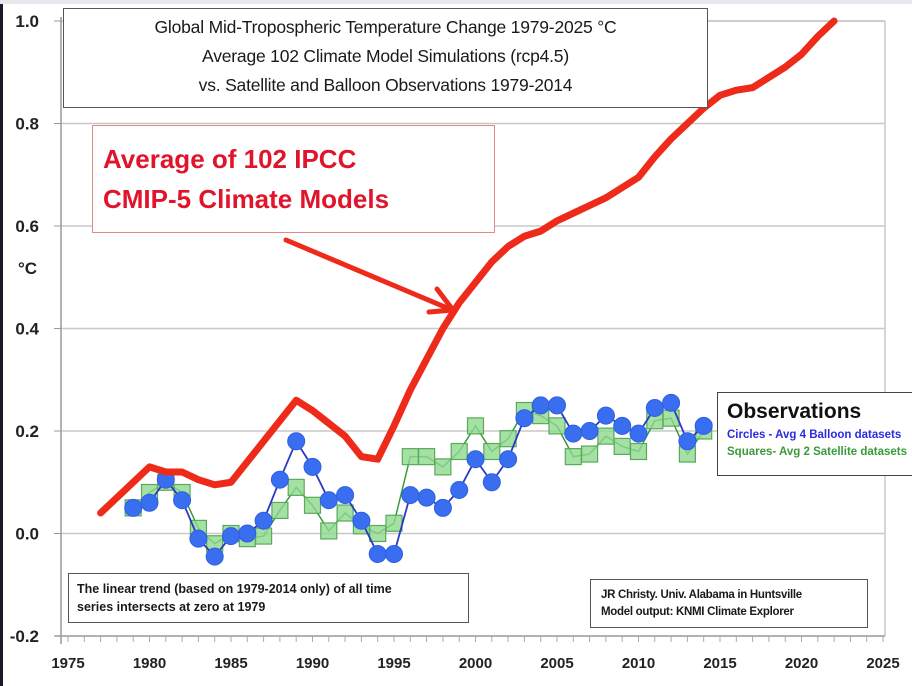 The height and width of the screenshot is (686, 912). I want to click on credit-line-2: Model output: KNMI Climate Explorer, so click(697, 612).